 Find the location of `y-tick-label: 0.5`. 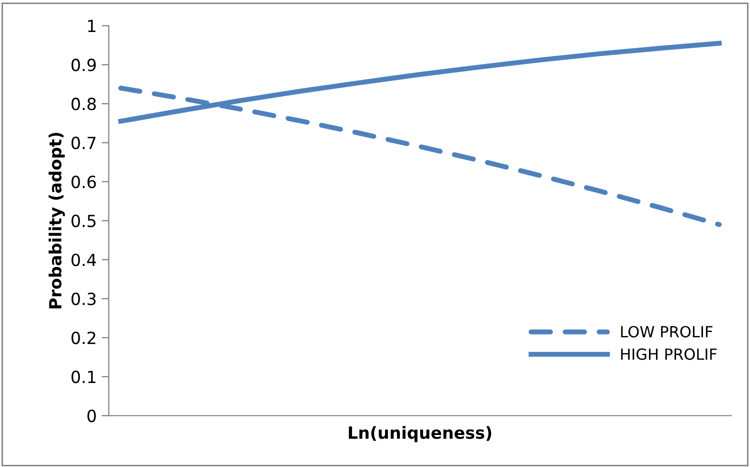

y-tick-label: 0.5 is located at coordinates (84, 221).